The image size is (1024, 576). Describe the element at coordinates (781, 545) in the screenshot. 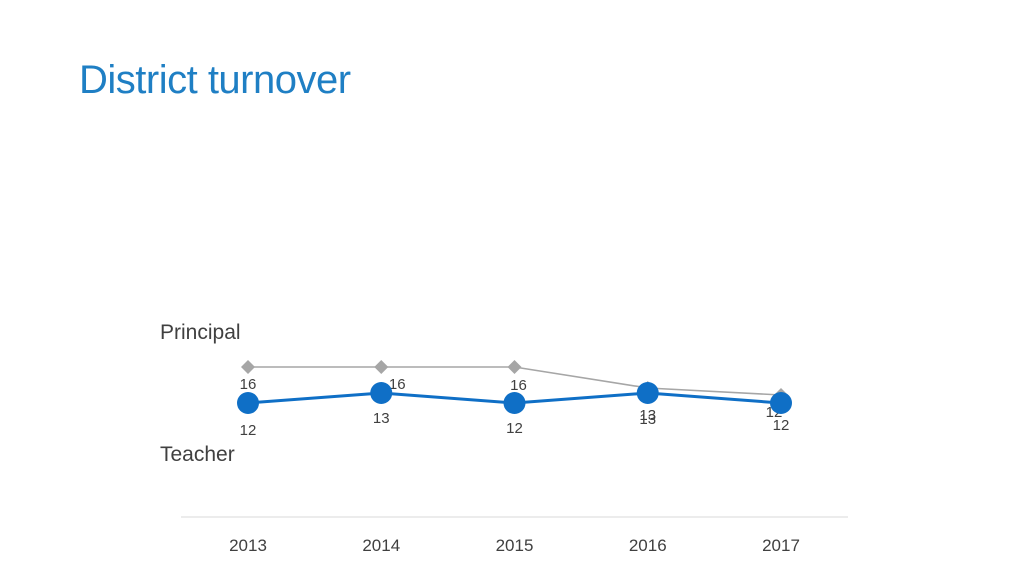

I see `x-tick-label-2017: 2017` at that location.